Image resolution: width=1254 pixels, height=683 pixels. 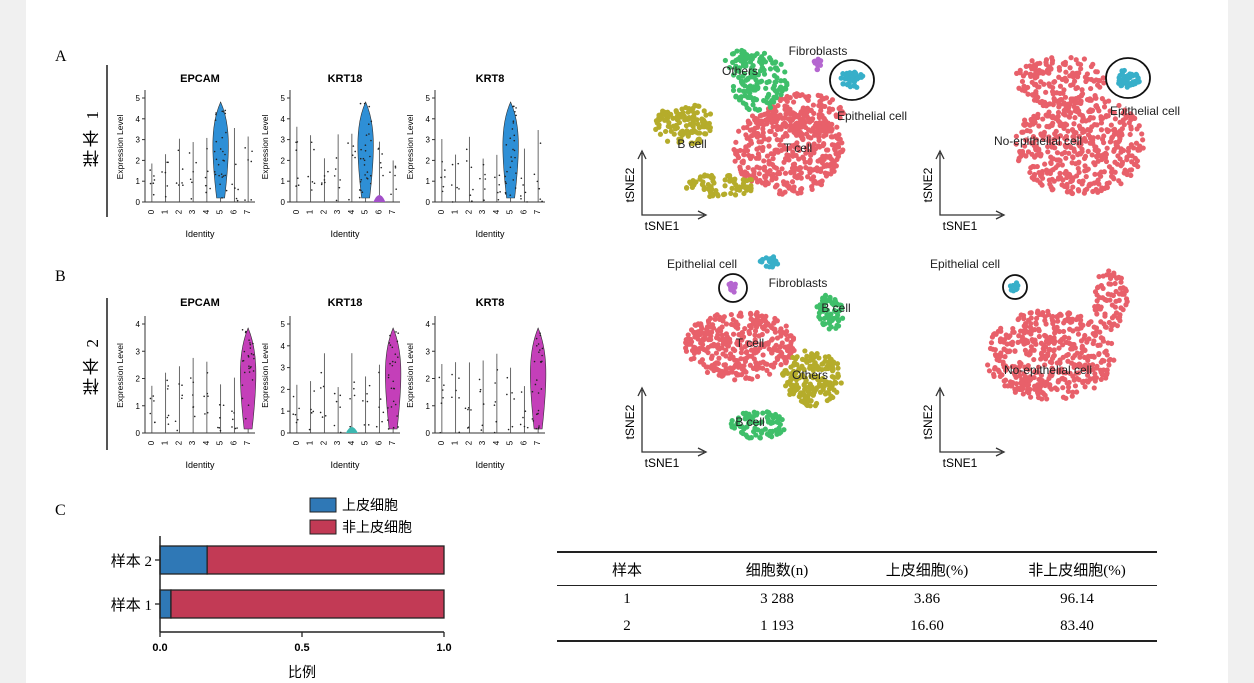 I want to click on violin-ytick-label: 5, so click(x=428, y=98).